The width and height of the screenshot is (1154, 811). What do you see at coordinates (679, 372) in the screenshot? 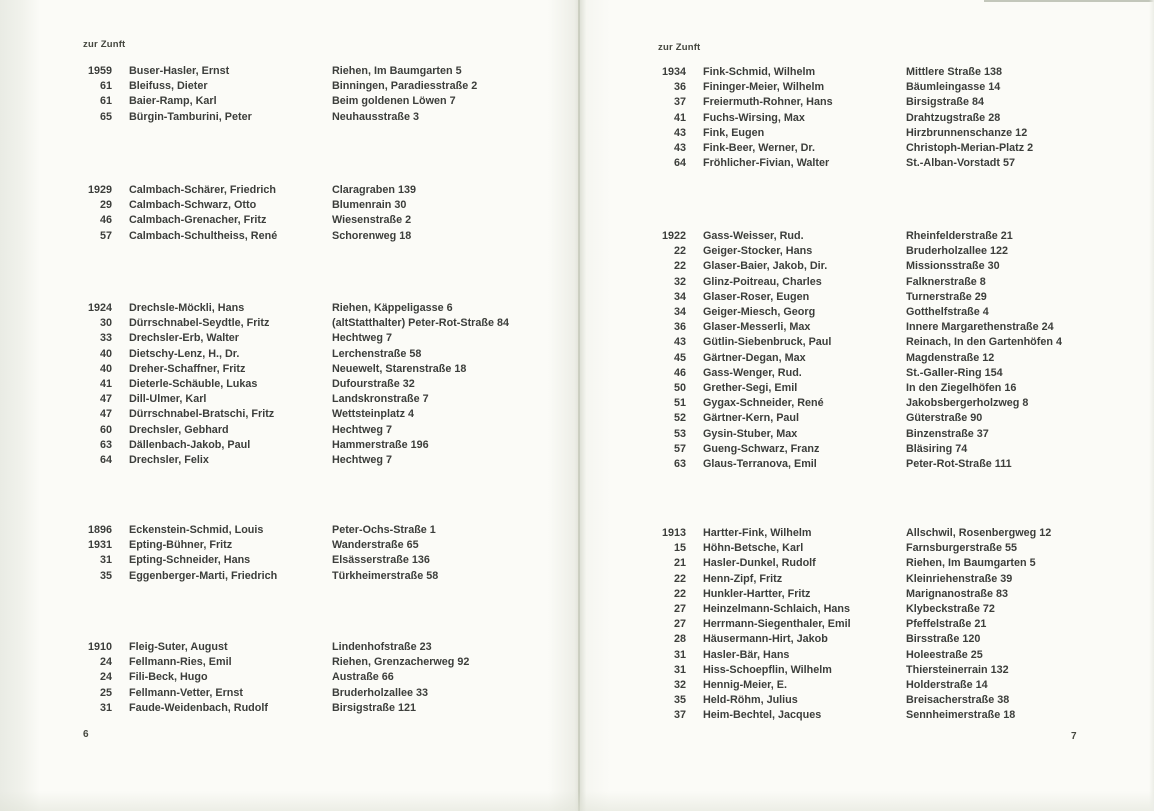
I see `year-cell: 46` at bounding box center [679, 372].